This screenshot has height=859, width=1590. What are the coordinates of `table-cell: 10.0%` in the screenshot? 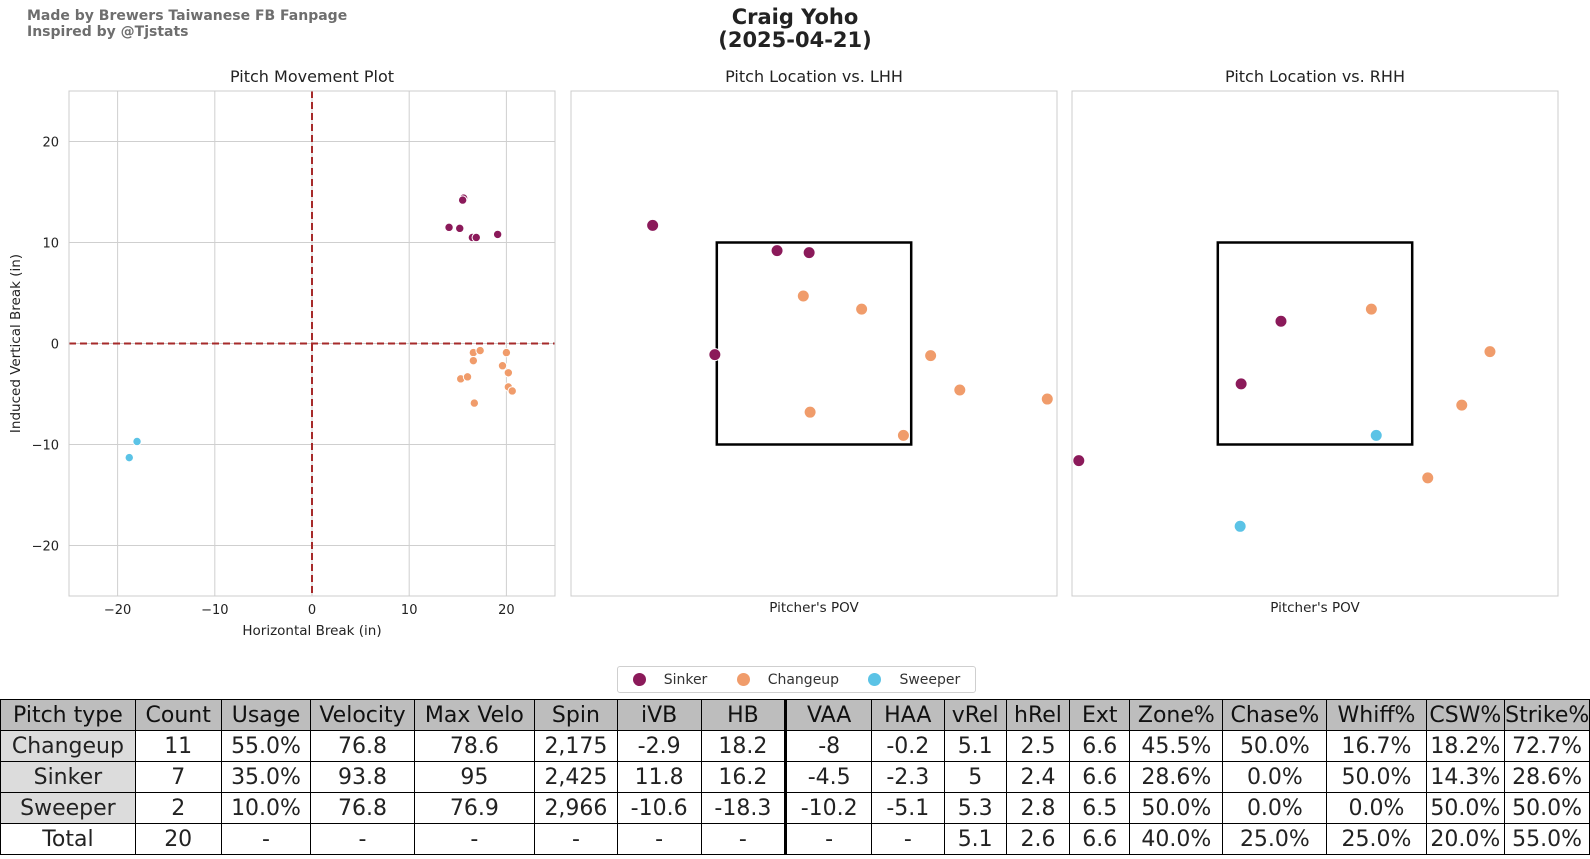 It's located at (266, 808).